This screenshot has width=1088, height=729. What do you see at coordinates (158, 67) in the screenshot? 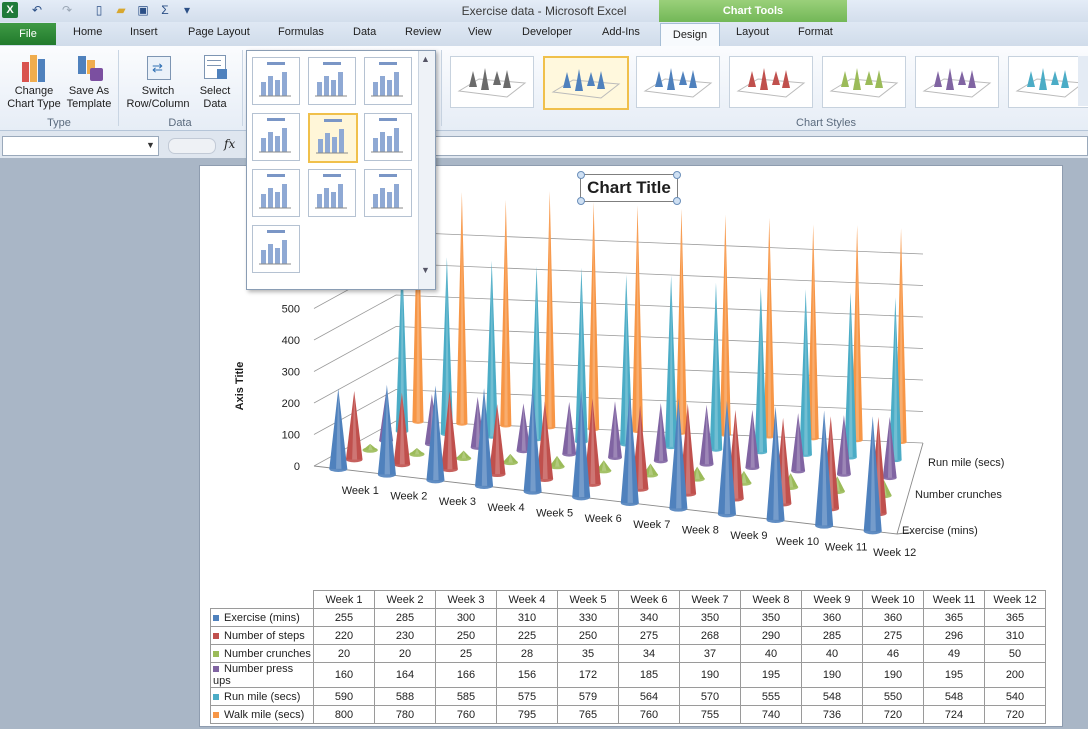
I see `switch-row-column-icon: ⇄` at bounding box center [158, 67].